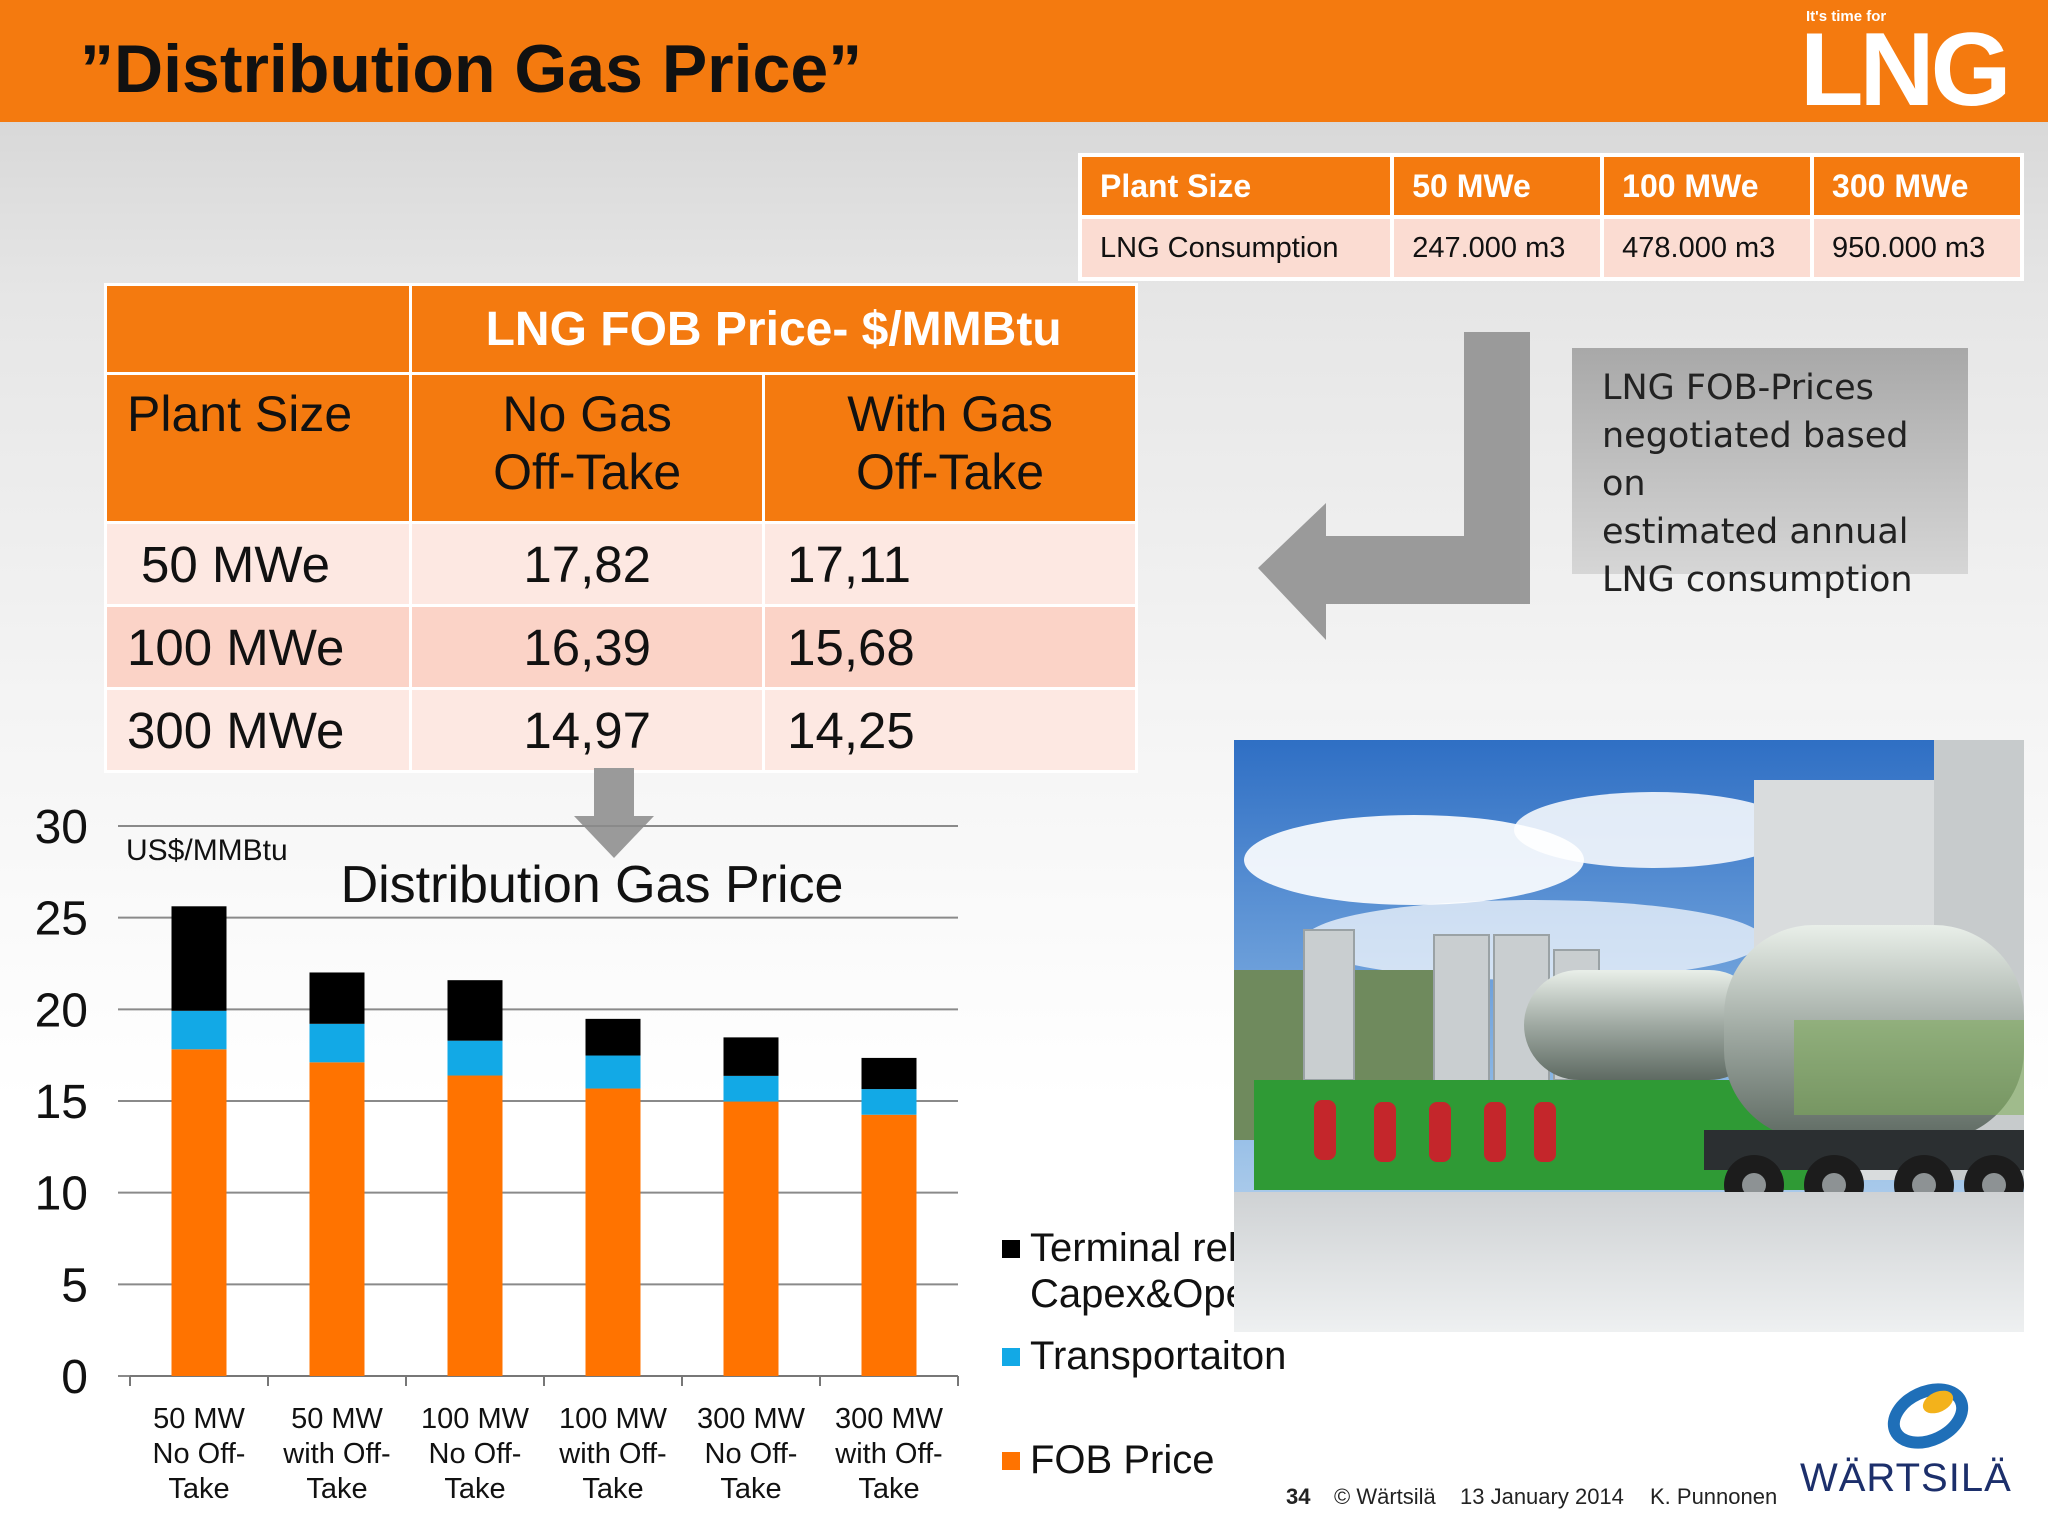 This screenshot has height=1536, width=2048. What do you see at coordinates (950, 647) in the screenshot?
I see `fob-row-100-with: 15,68` at bounding box center [950, 647].